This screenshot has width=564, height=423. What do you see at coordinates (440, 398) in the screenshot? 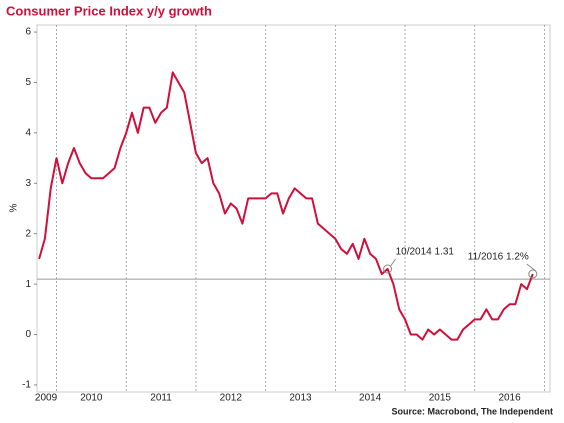
I see `x-tick-label: 2015` at bounding box center [440, 398].